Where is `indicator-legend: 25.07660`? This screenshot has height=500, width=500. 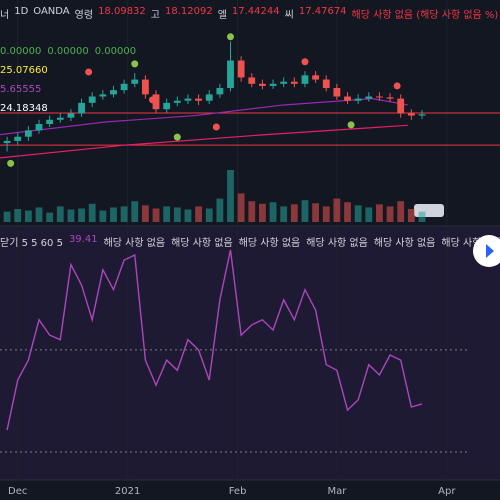 indicator-legend: 25.07660 is located at coordinates (24, 70).